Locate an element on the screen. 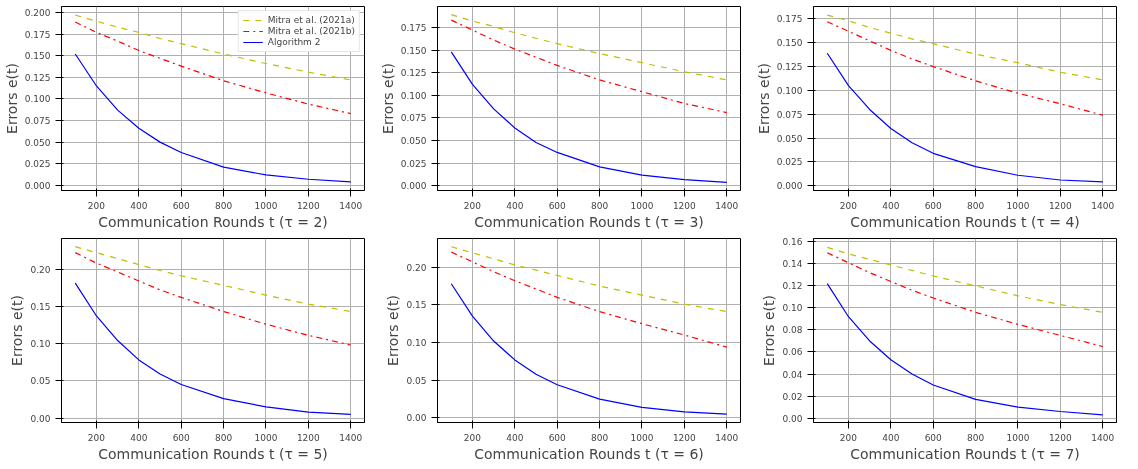  legend-label: Mitra et al. (2021a) is located at coordinates (311, 20).